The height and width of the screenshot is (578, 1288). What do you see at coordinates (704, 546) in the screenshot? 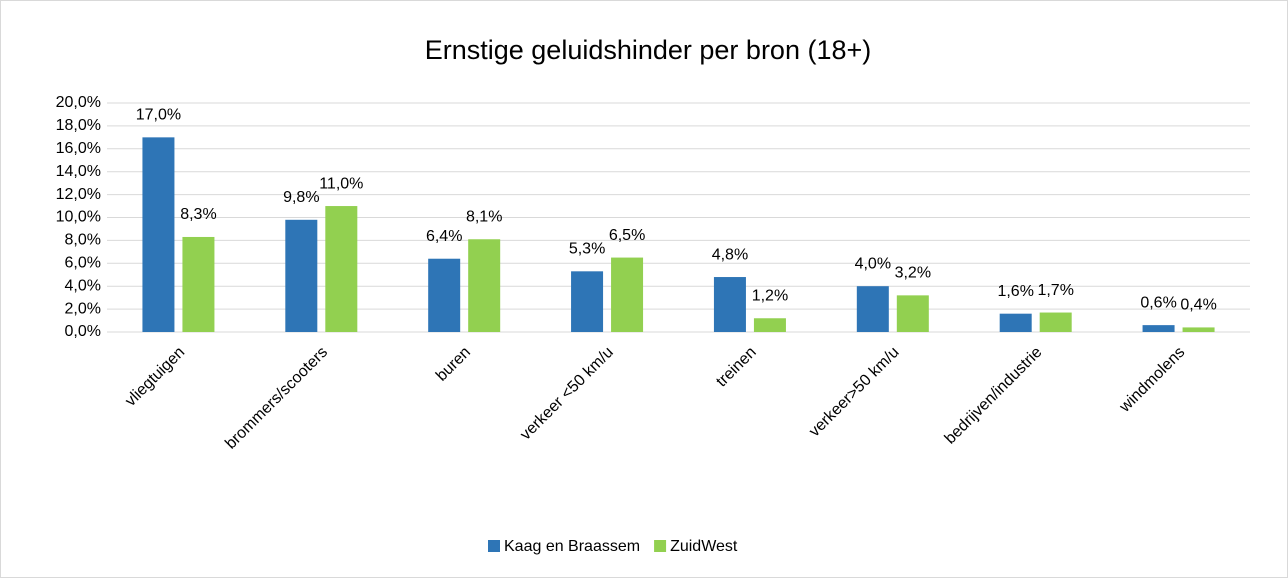
I see `legend-label: ZuidWest` at bounding box center [704, 546].